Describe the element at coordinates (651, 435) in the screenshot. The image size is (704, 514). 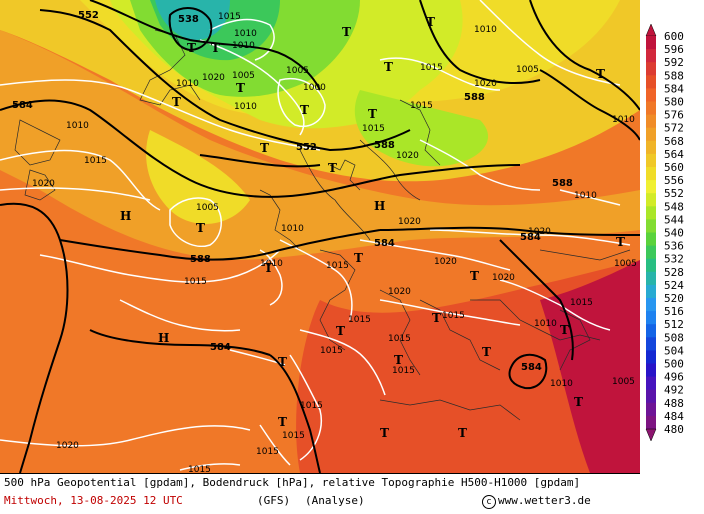
I see `legend-arrow-bottom` at that location.